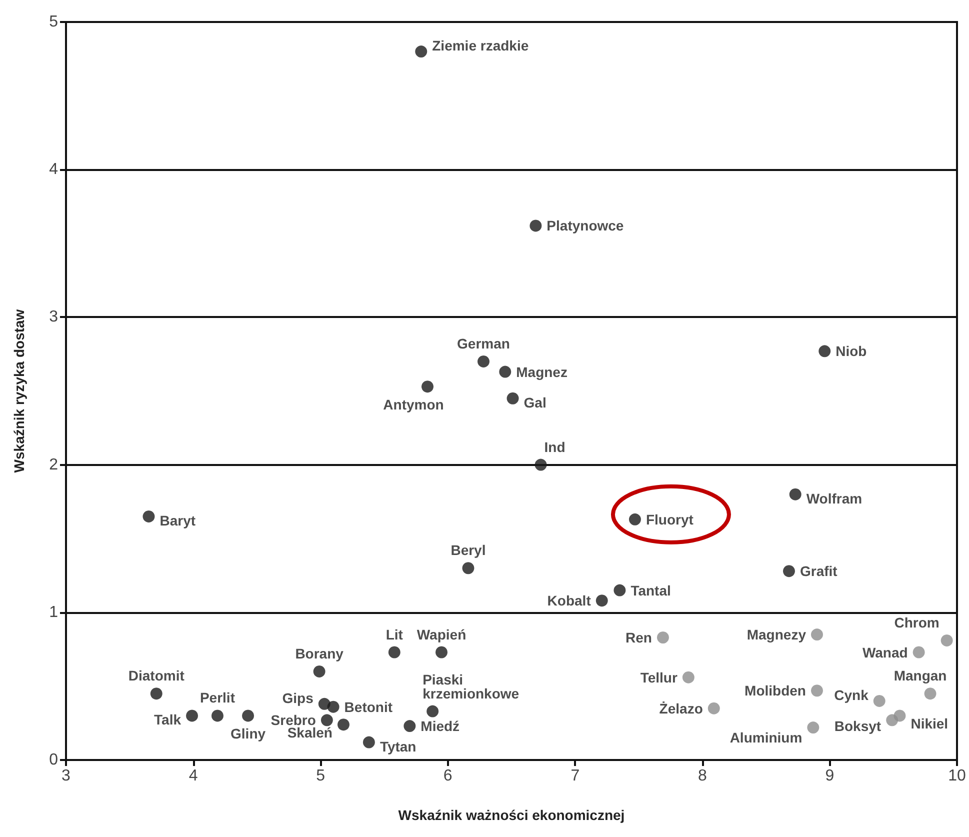  What do you see at coordinates (819, 571) in the screenshot?
I see `data-label: Grafit` at bounding box center [819, 571].